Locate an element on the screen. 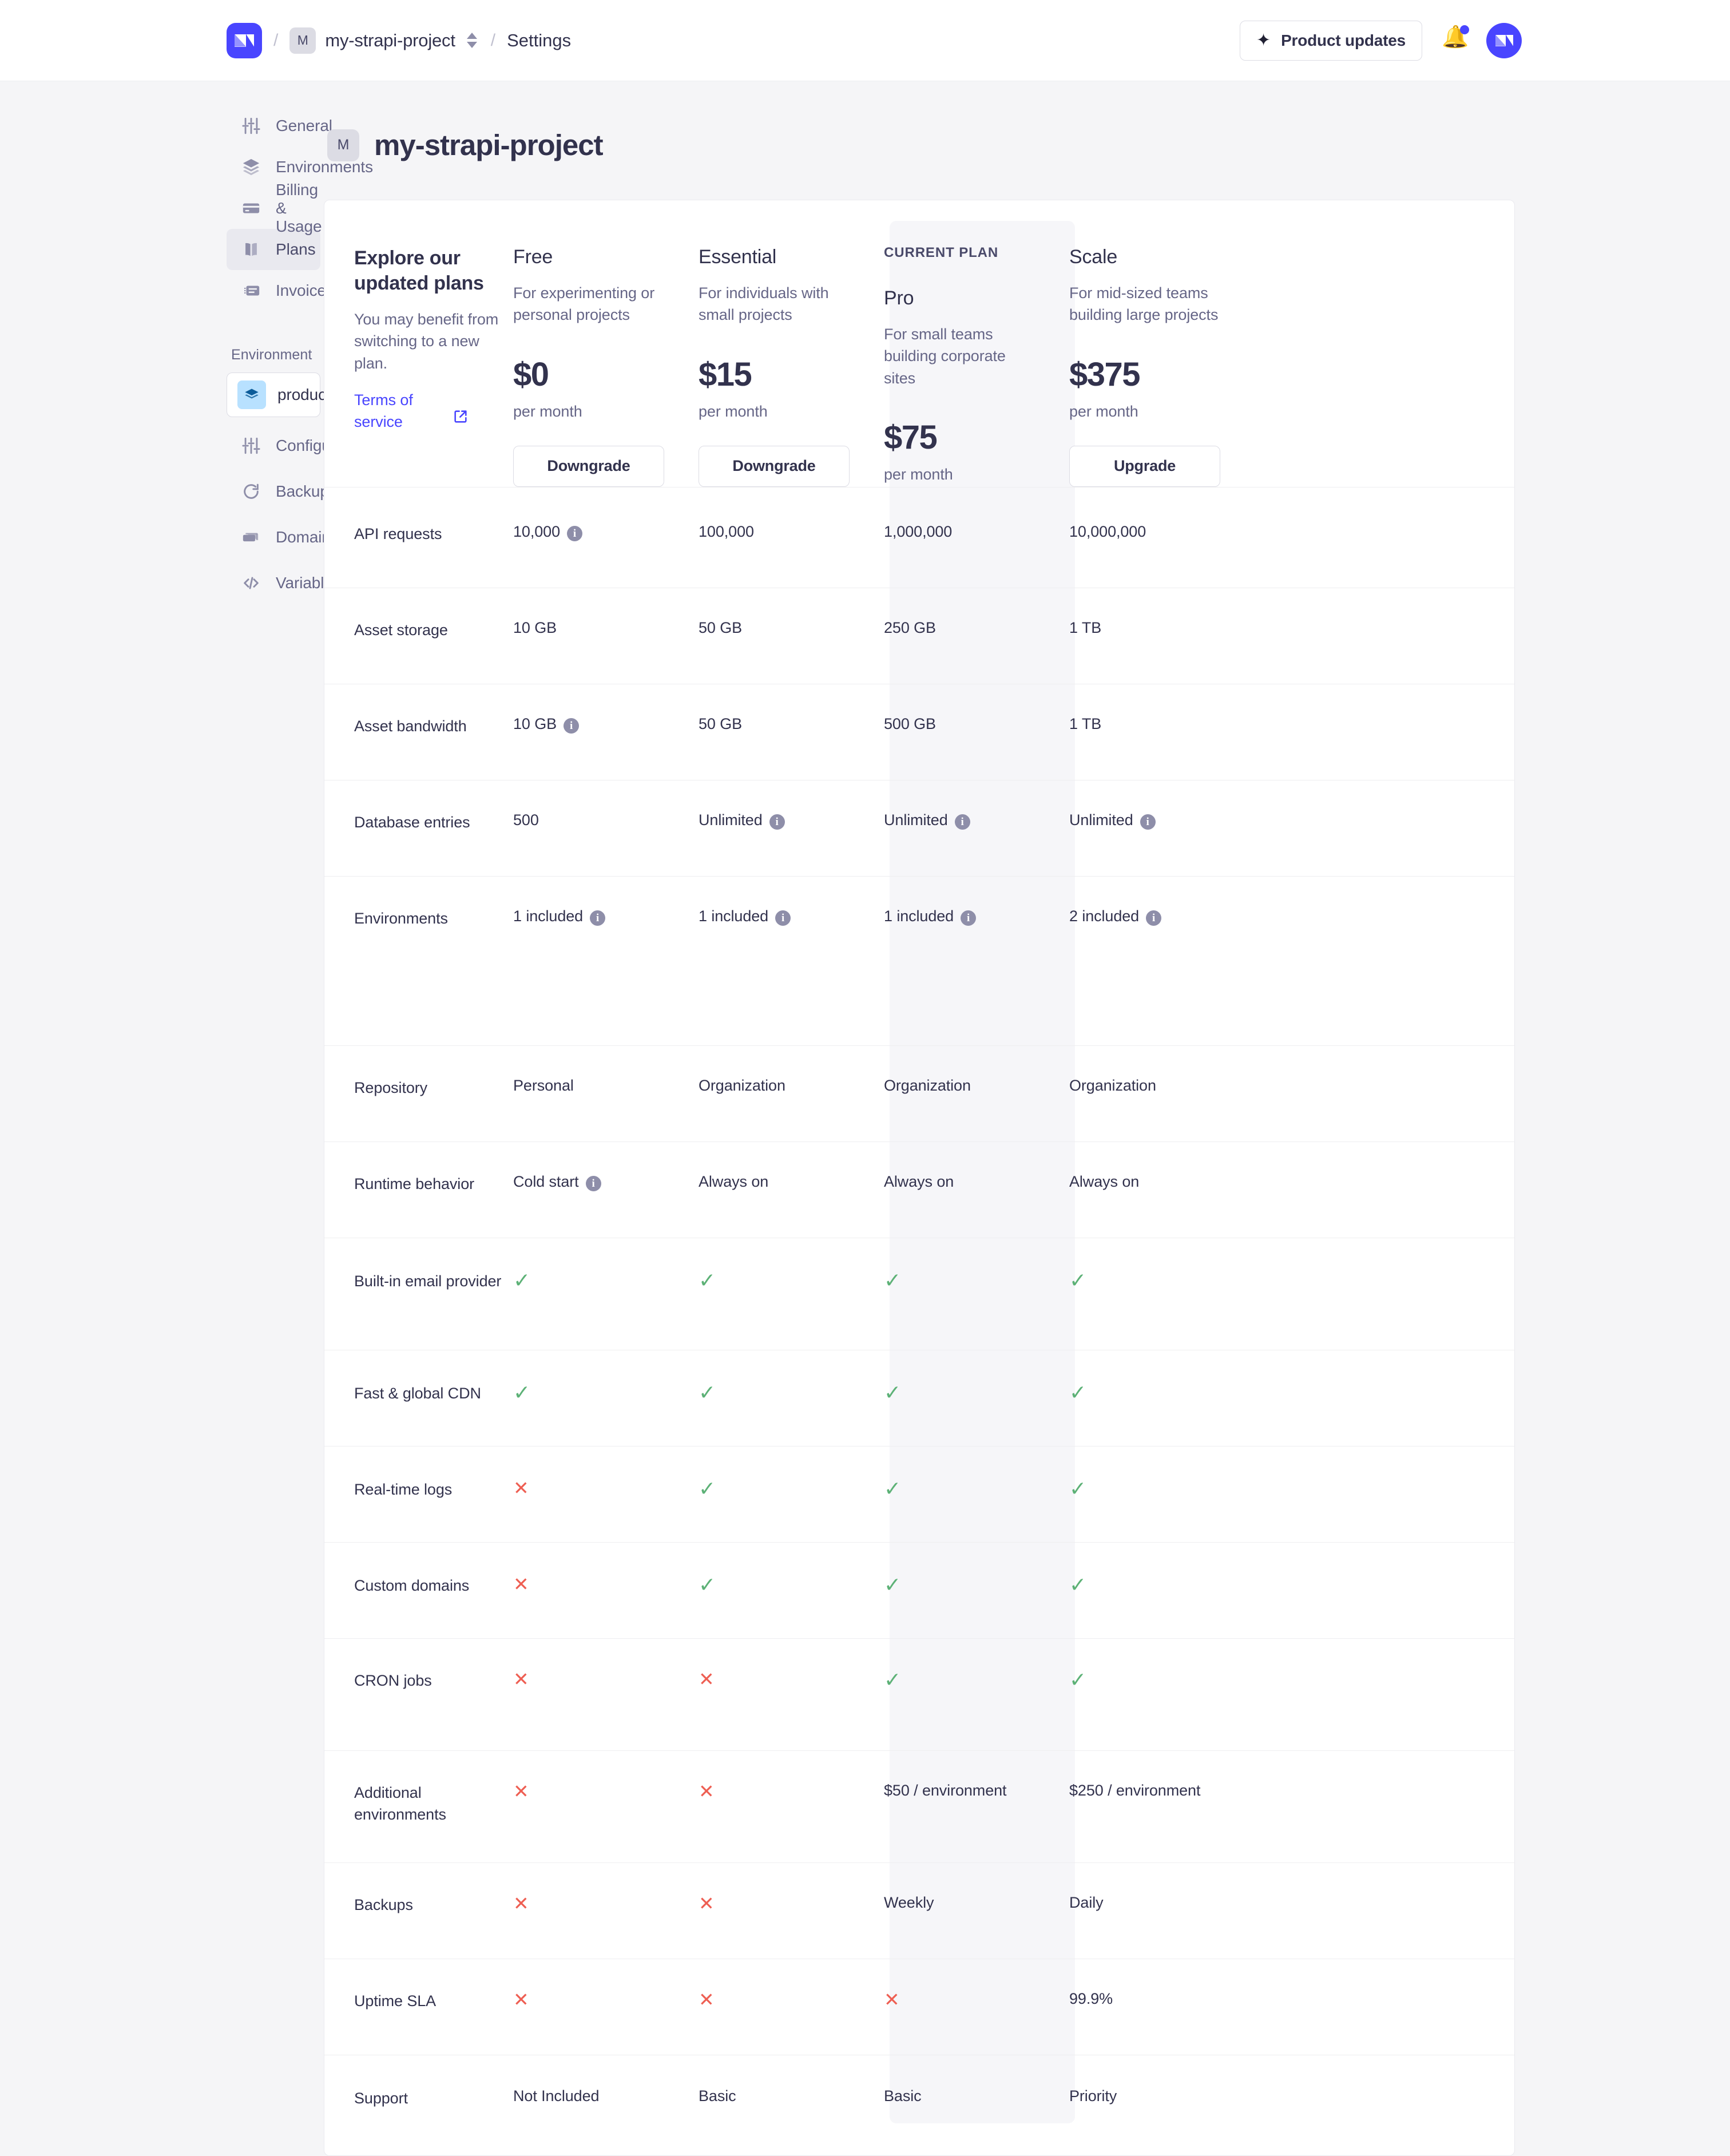  feature-value-cell: 2 included i is located at coordinates (1162, 916).